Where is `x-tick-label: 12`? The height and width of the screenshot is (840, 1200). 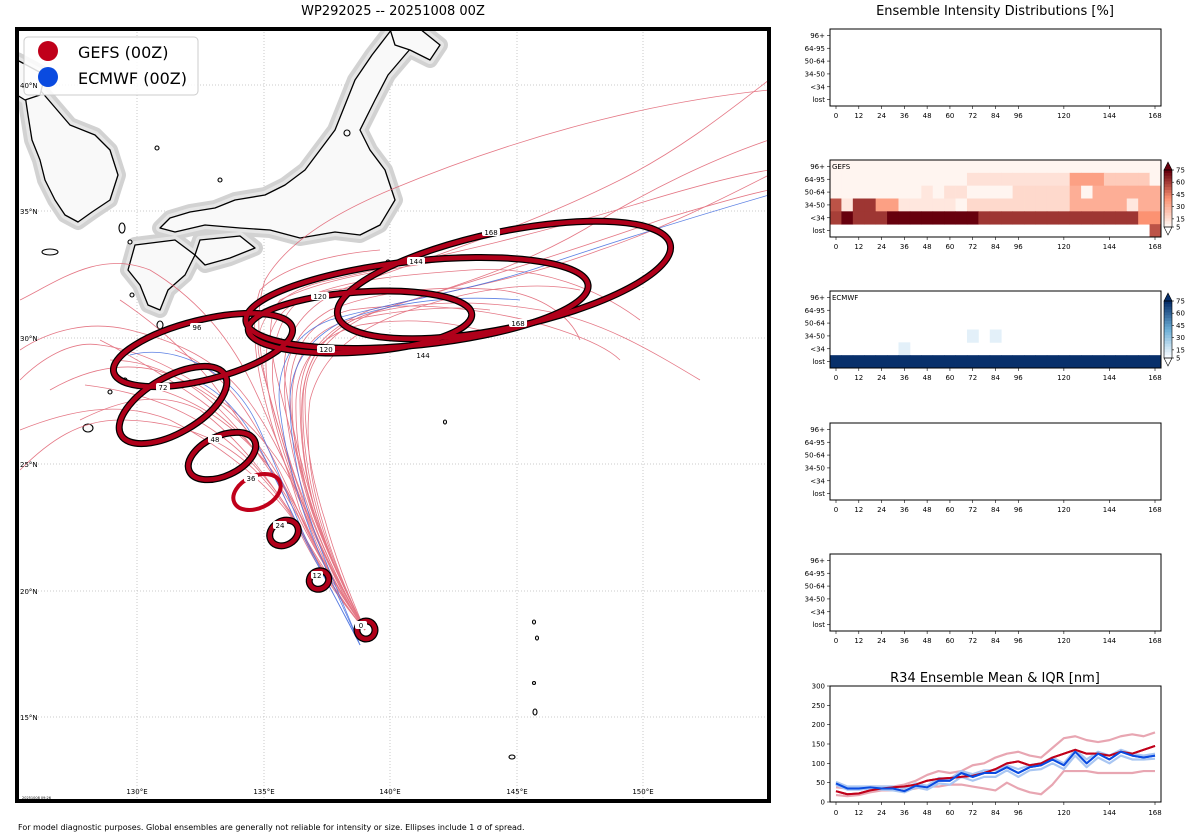 x-tick-label: 12 is located at coordinates (858, 247).